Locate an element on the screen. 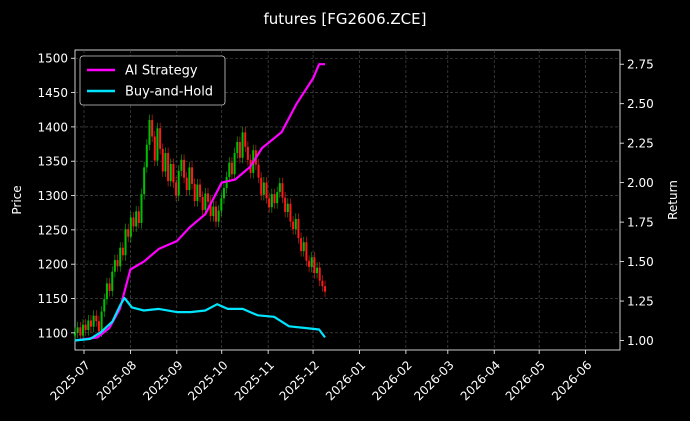 The image size is (690, 421). series-line-buy-and-hold is located at coordinates (200, 319).